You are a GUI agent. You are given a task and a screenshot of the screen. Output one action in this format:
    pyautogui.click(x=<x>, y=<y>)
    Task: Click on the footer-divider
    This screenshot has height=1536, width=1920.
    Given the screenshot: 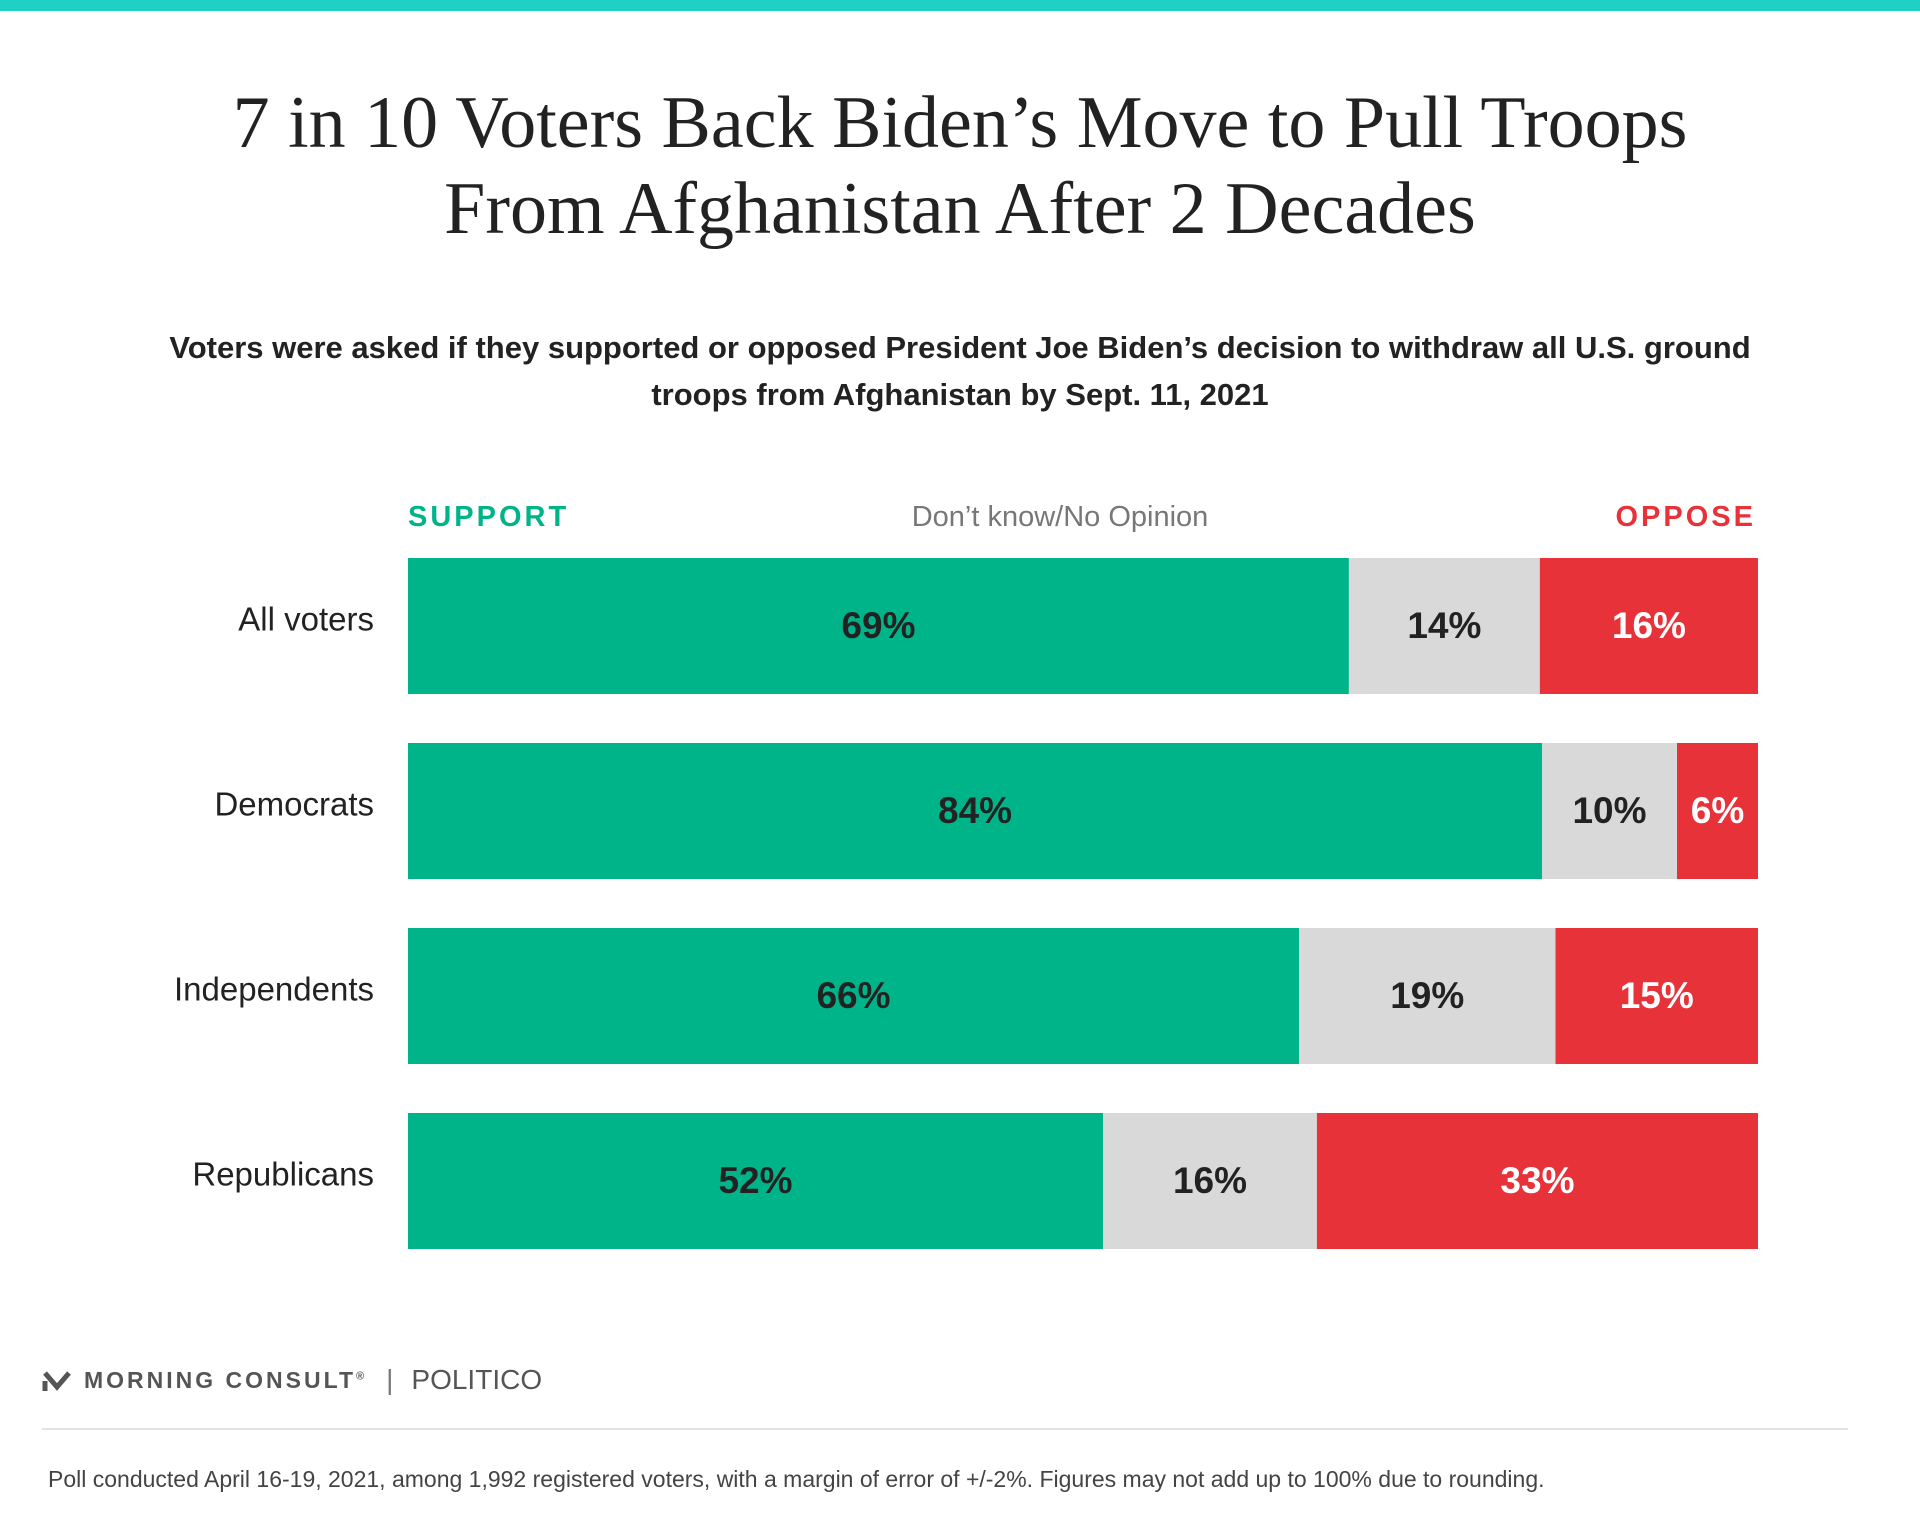 What is the action you would take?
    pyautogui.click(x=945, y=1429)
    